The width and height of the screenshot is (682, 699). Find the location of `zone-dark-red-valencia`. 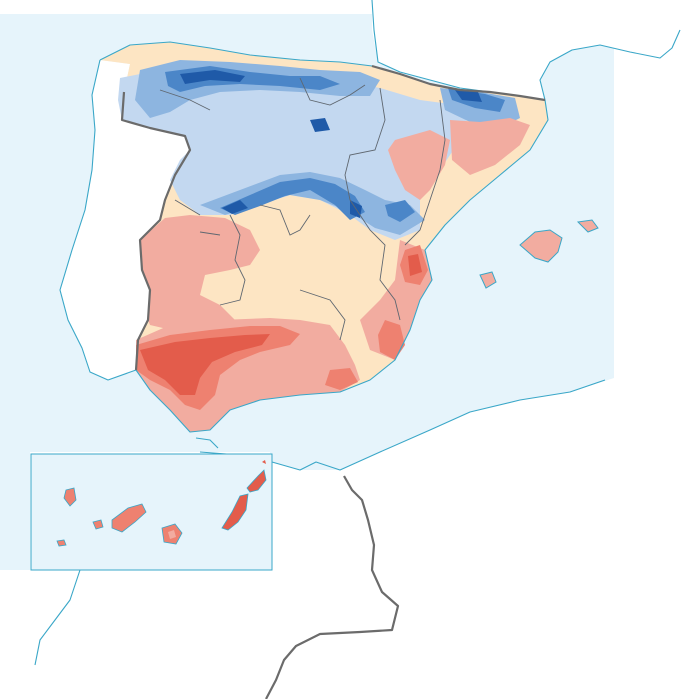

zone-dark-red-valencia is located at coordinates (415, 265).